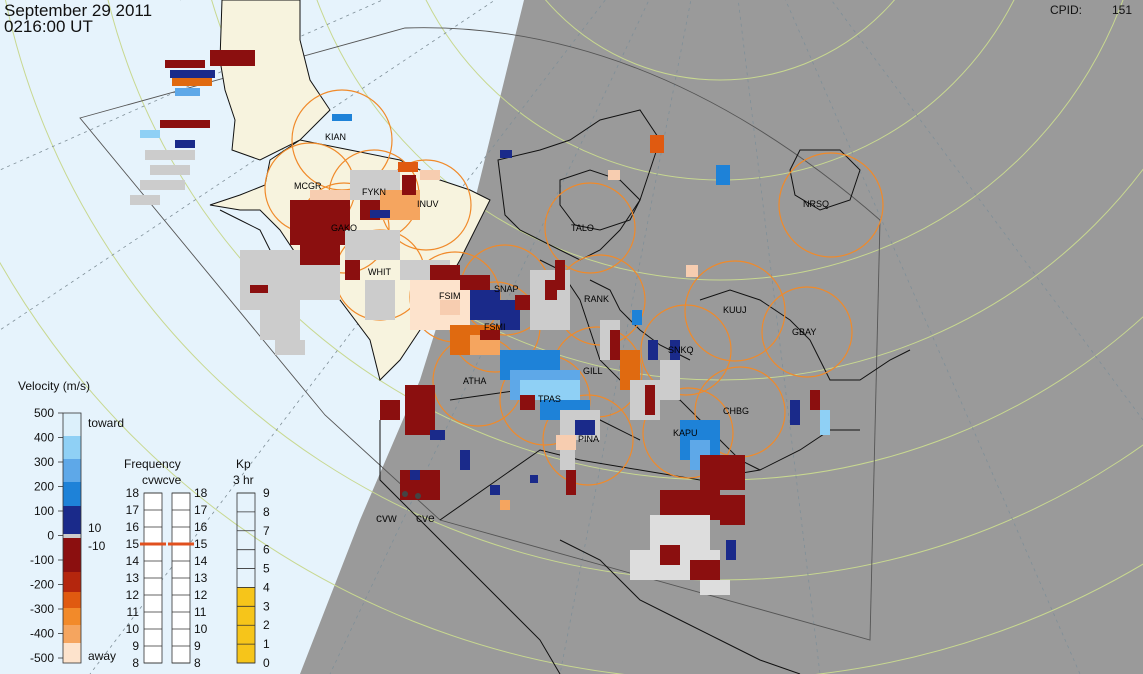 Image resolution: width=1143 pixels, height=674 pixels. Describe the element at coordinates (549, 399) in the screenshot. I see `station-label: TPAS` at that location.